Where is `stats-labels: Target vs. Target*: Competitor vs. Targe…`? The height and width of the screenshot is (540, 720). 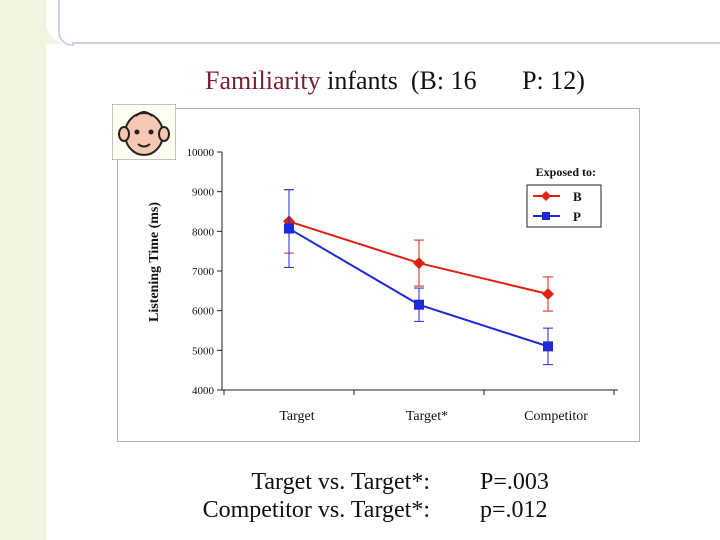
stats-labels: Target vs. Target*: Competitor vs. Targe… is located at coordinates (300, 496).